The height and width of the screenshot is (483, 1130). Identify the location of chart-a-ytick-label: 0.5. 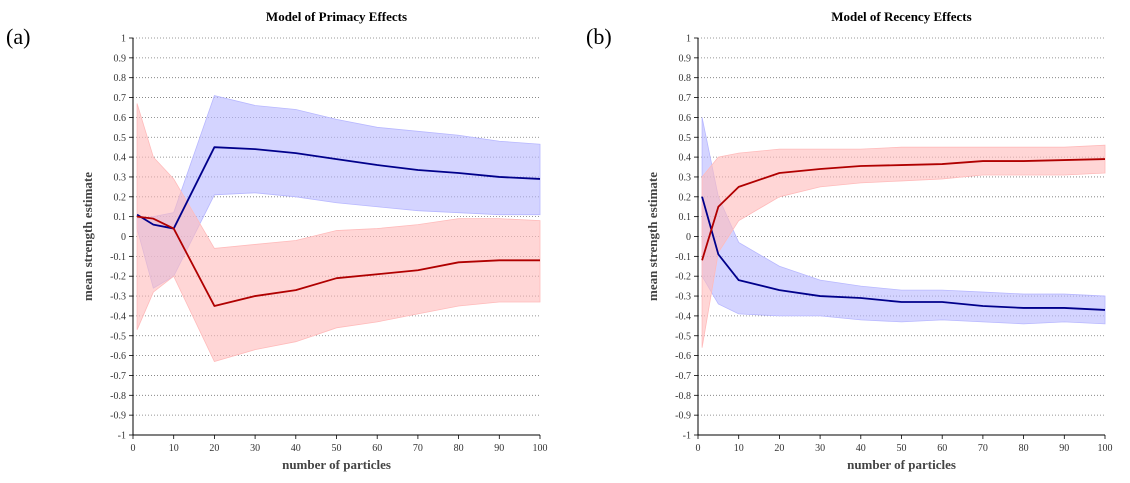
(120, 138).